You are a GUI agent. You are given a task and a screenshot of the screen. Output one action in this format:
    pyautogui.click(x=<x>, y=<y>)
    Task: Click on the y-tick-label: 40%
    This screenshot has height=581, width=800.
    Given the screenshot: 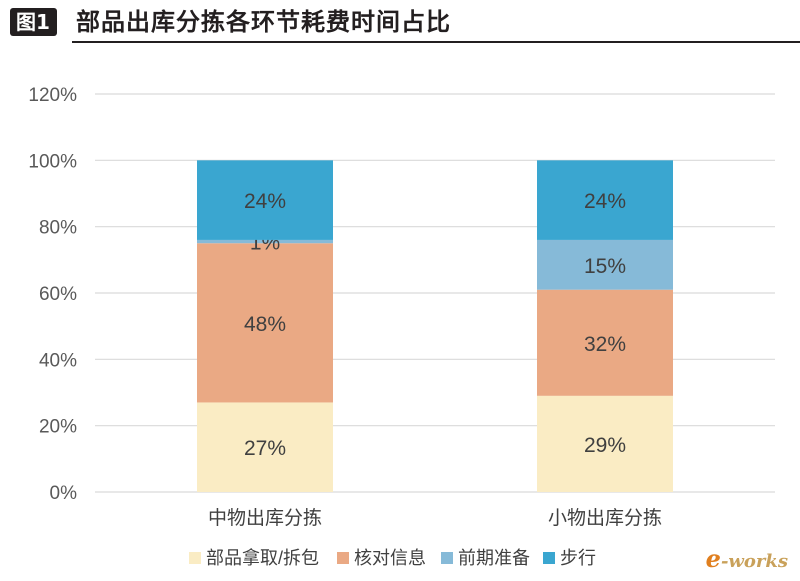 What is the action you would take?
    pyautogui.click(x=58, y=360)
    